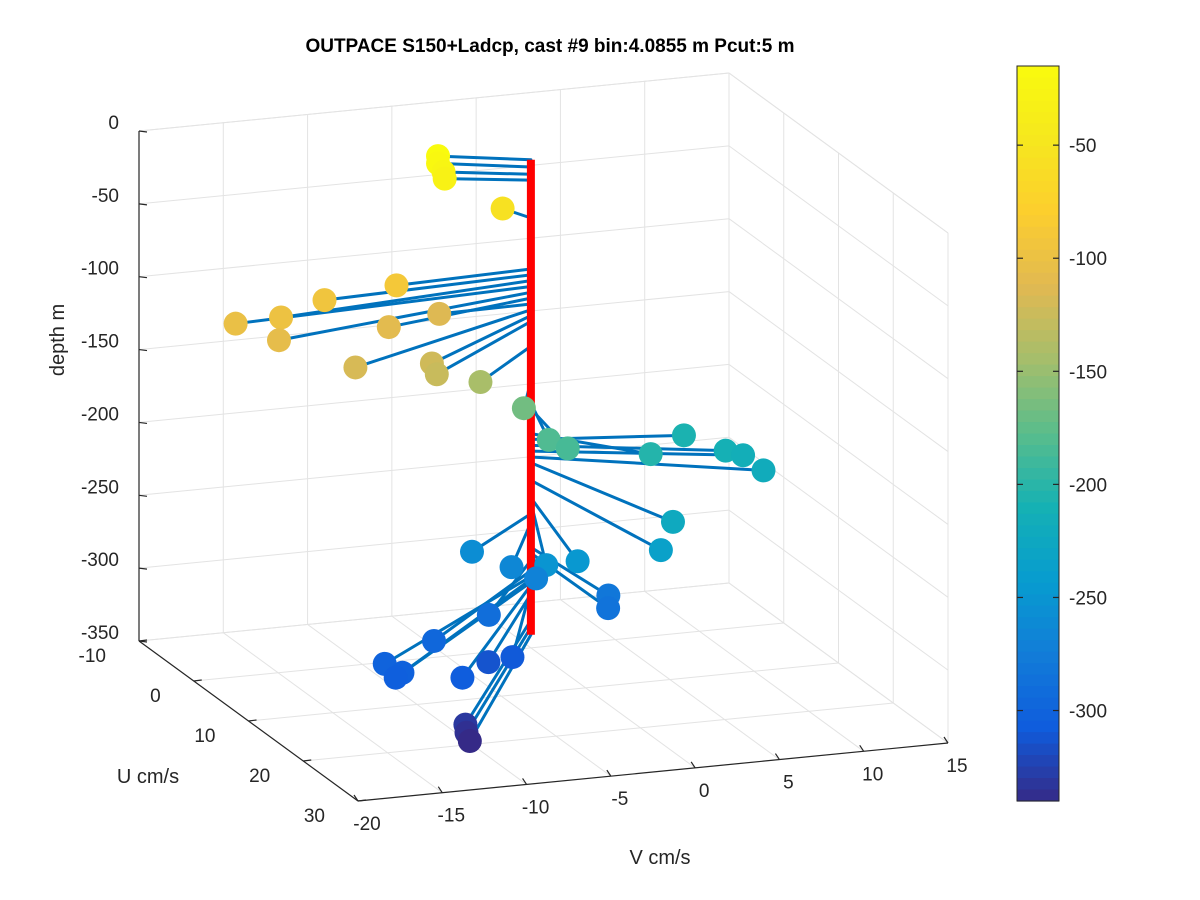  I want to click on z-axis-label: depth m, so click(58, 340).